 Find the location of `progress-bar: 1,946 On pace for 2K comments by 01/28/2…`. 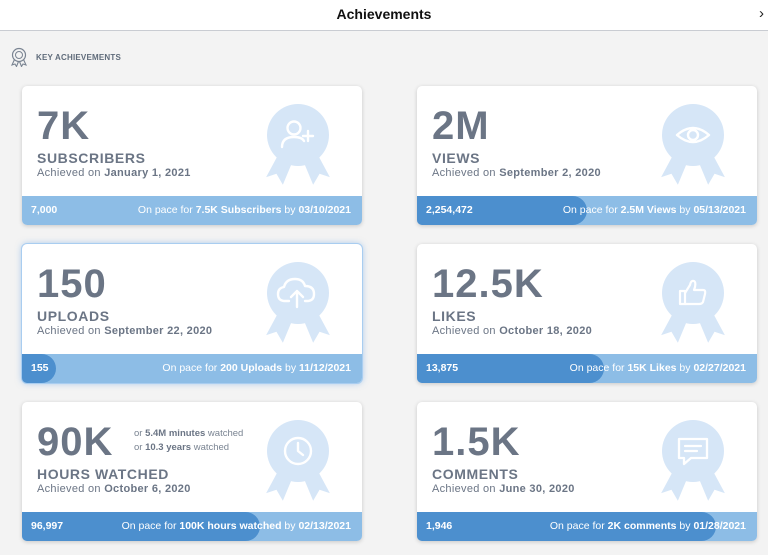

progress-bar: 1,946 On pace for 2K comments by 01/28/2… is located at coordinates (587, 526).